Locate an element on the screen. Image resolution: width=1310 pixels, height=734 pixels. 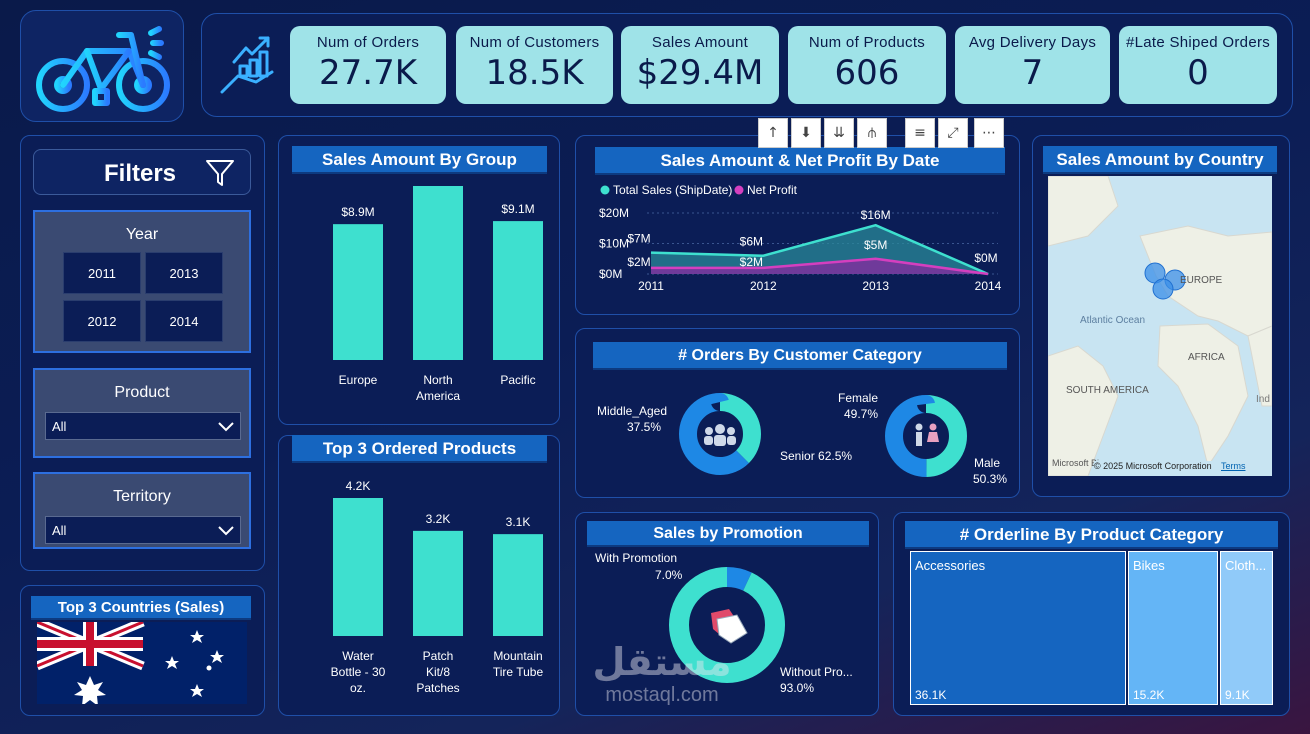
profit-line is located at coordinates (820, 266).